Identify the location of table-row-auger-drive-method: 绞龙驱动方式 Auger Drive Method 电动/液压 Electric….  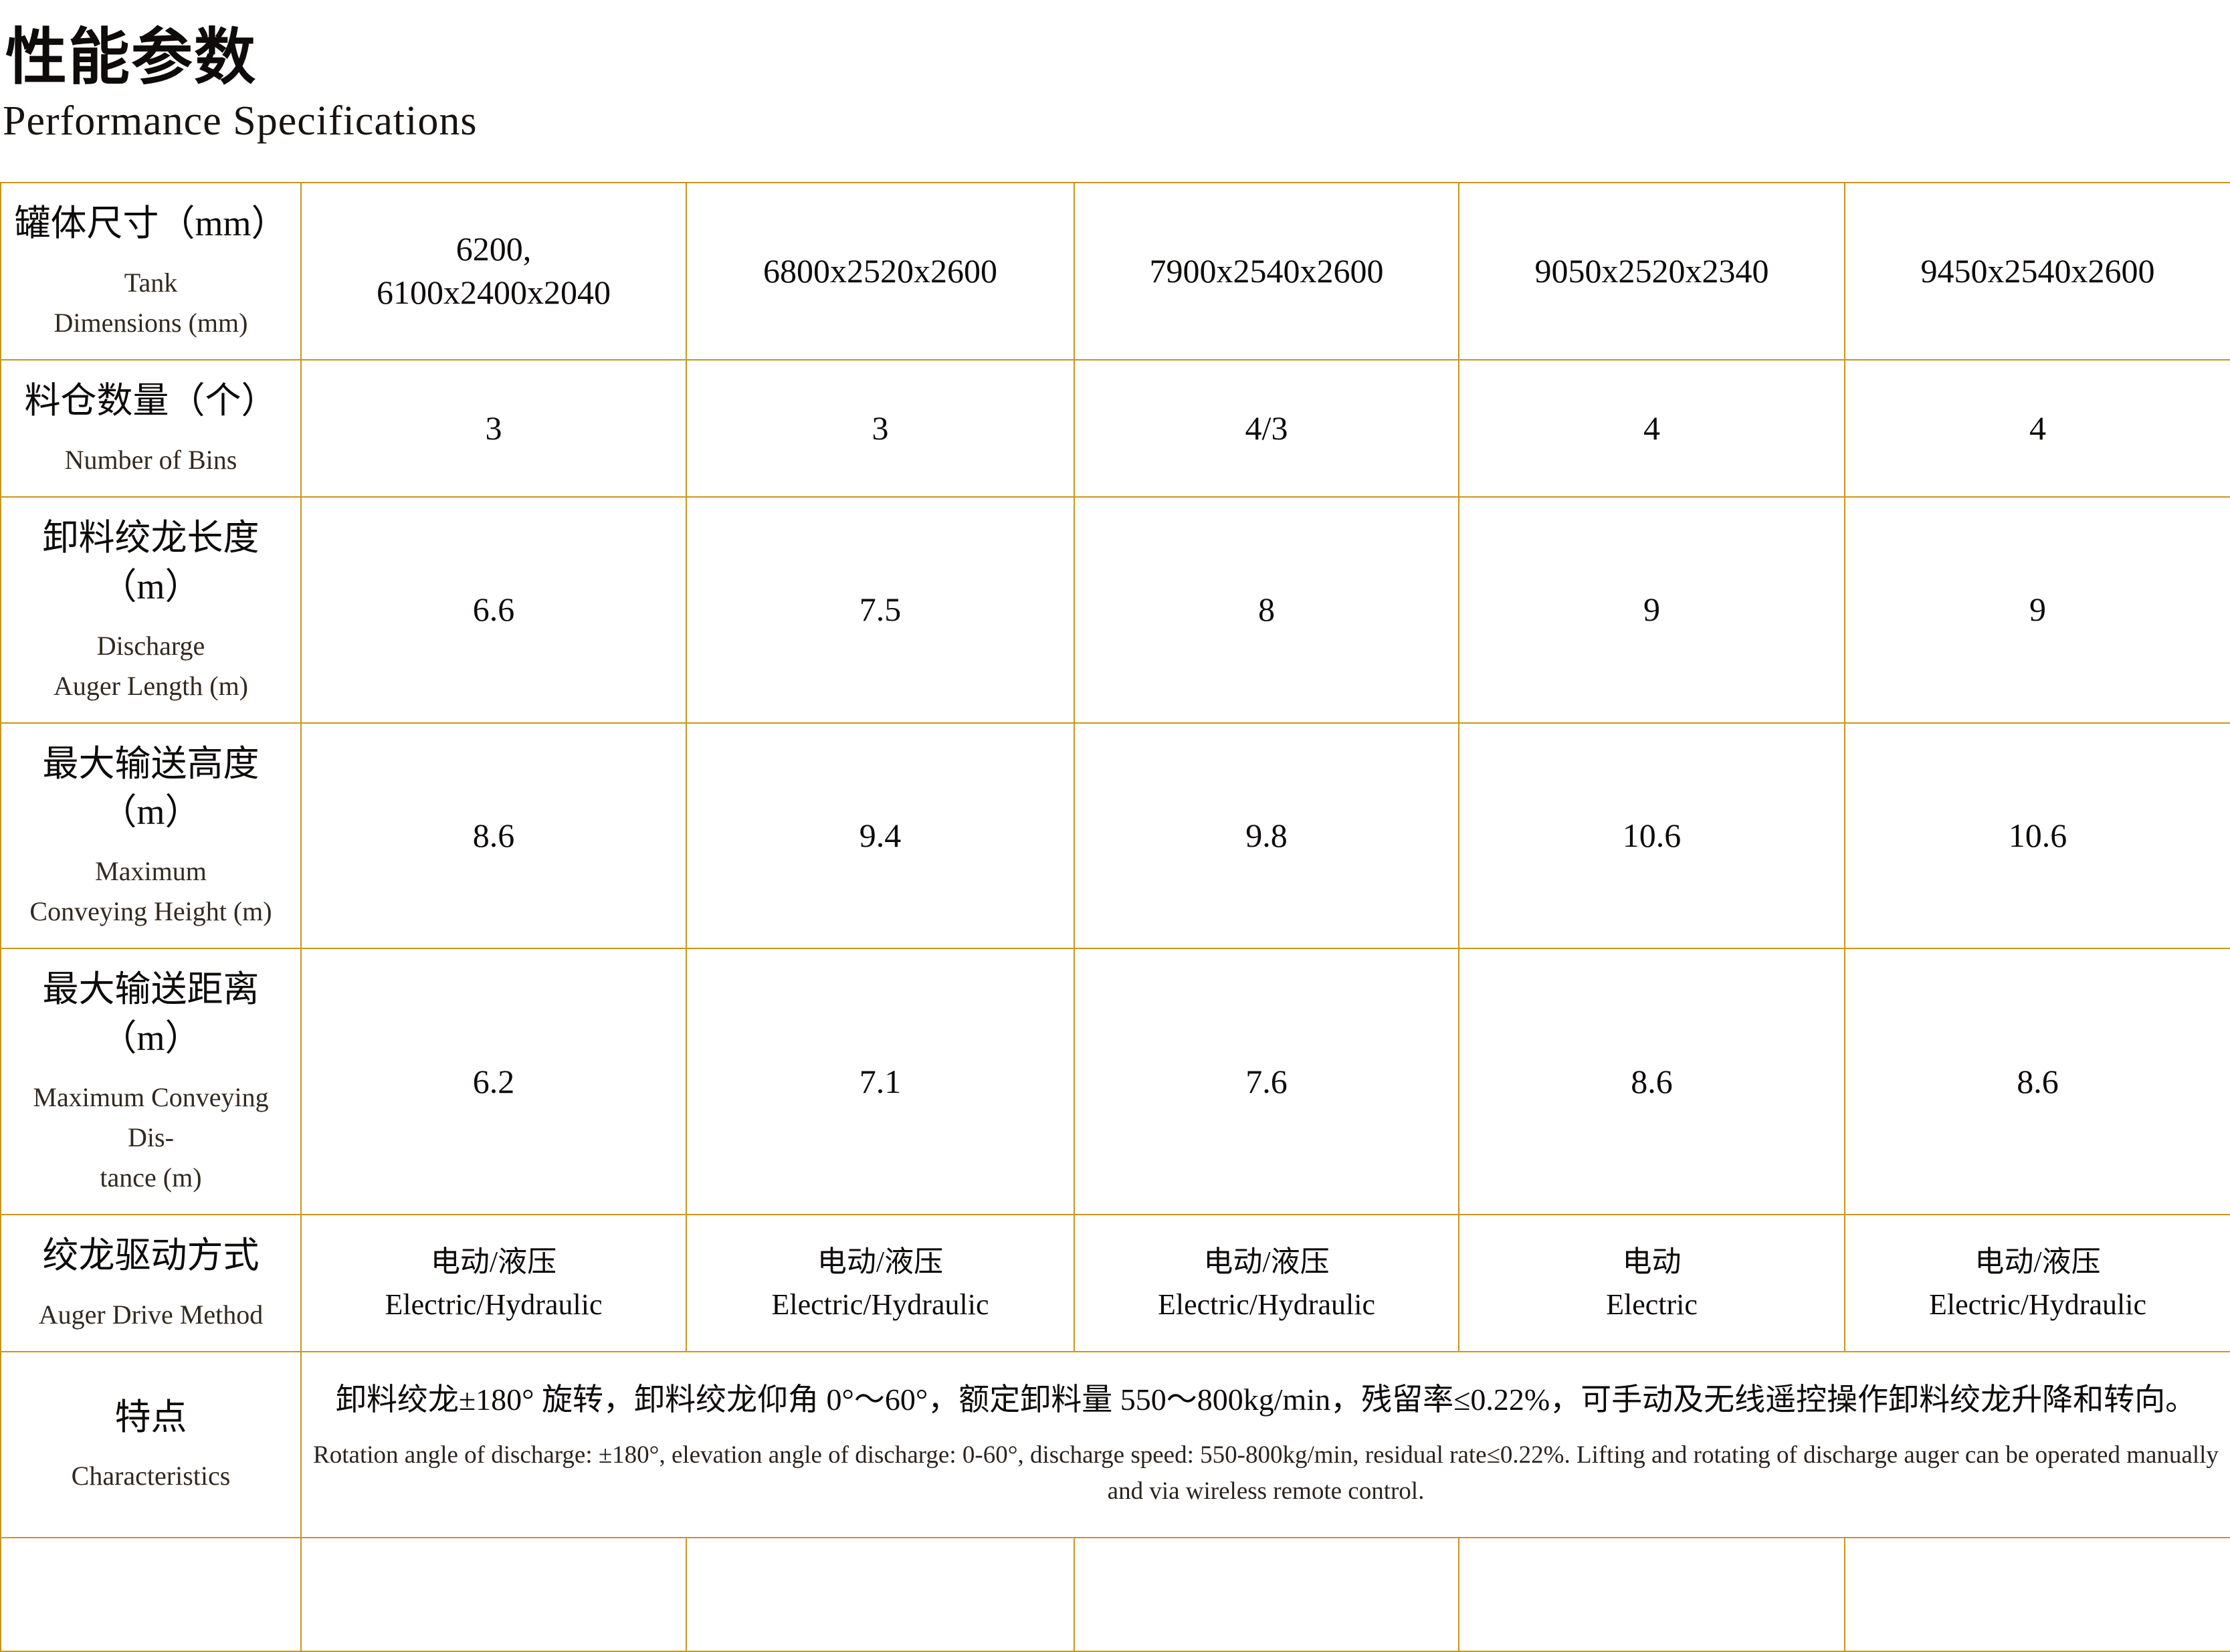
(1115, 1283).